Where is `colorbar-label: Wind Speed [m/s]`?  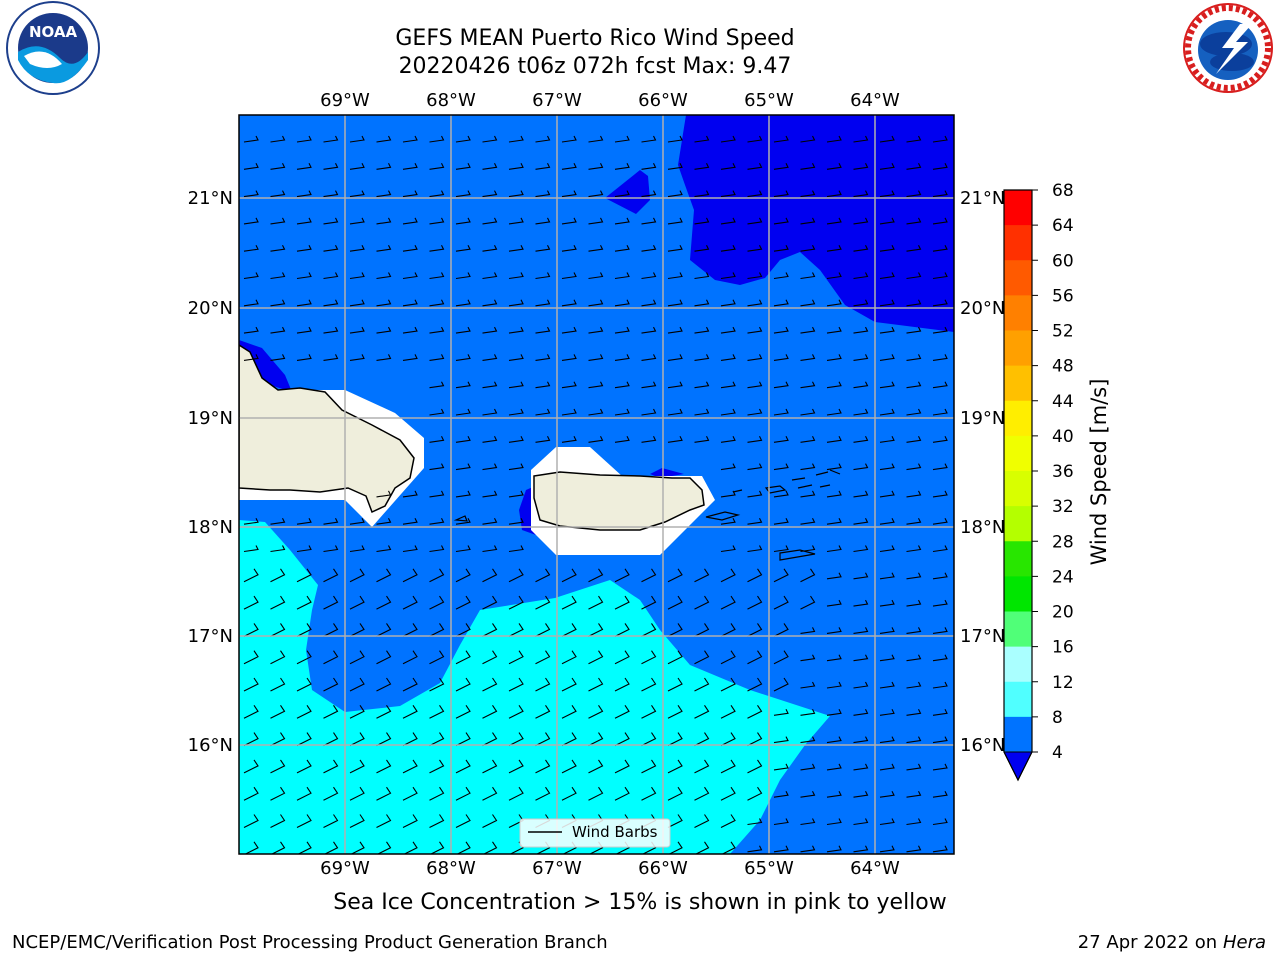
colorbar-label: Wind Speed [m/s] is located at coordinates (1099, 472).